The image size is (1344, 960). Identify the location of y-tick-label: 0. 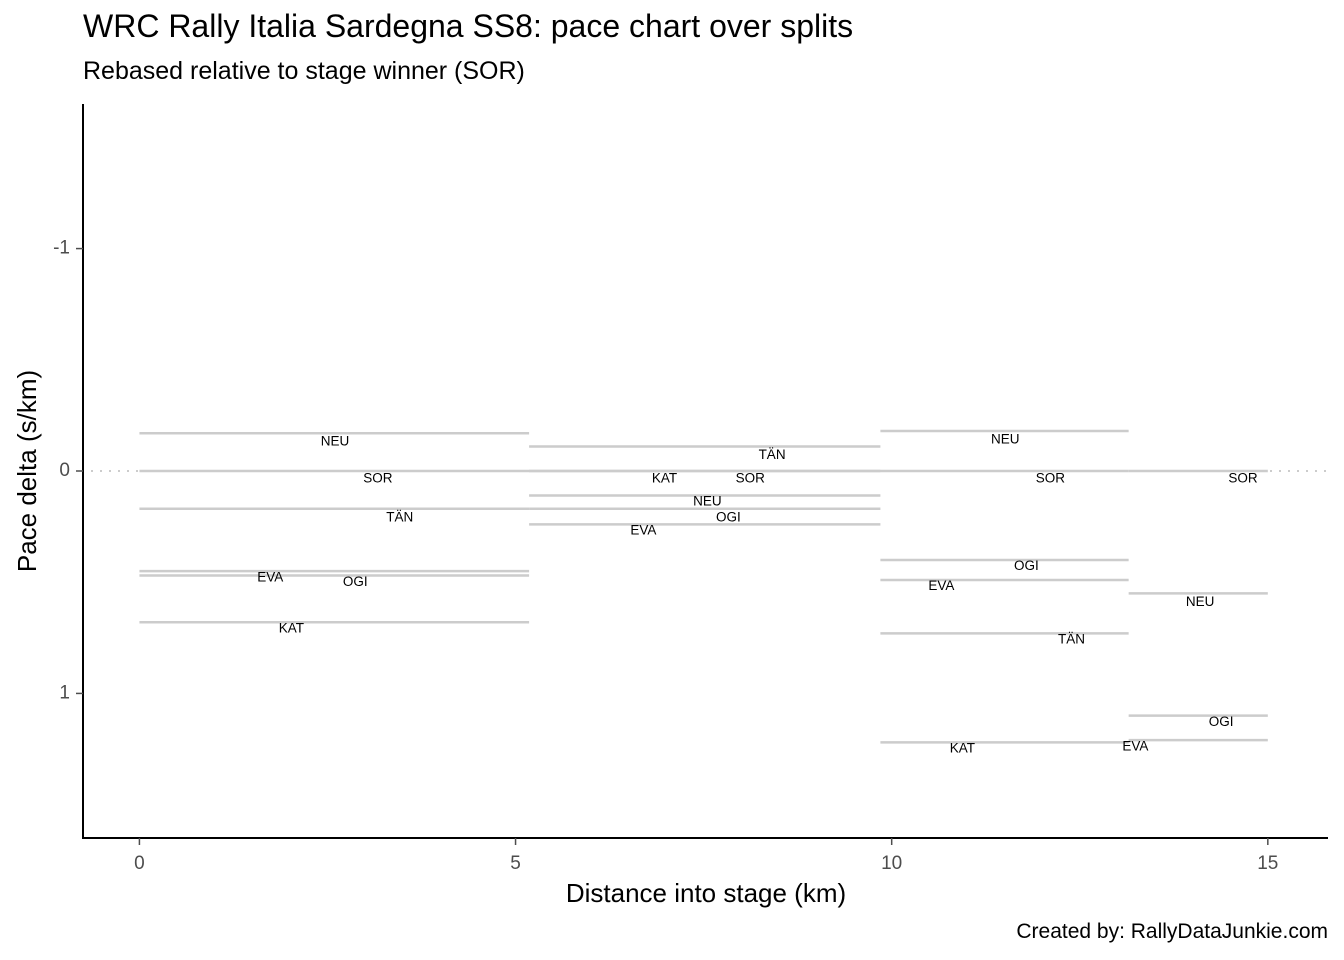
(64, 470).